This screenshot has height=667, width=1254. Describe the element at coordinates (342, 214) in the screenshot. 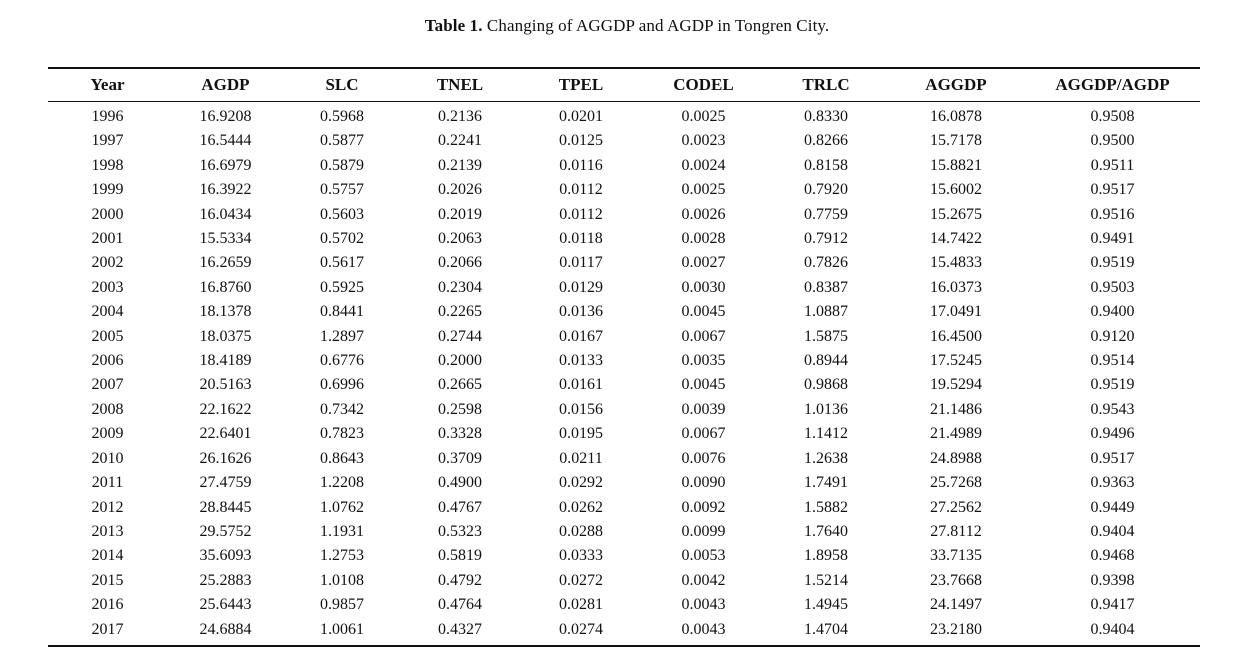

I see `table-cell: 0.5603` at that location.